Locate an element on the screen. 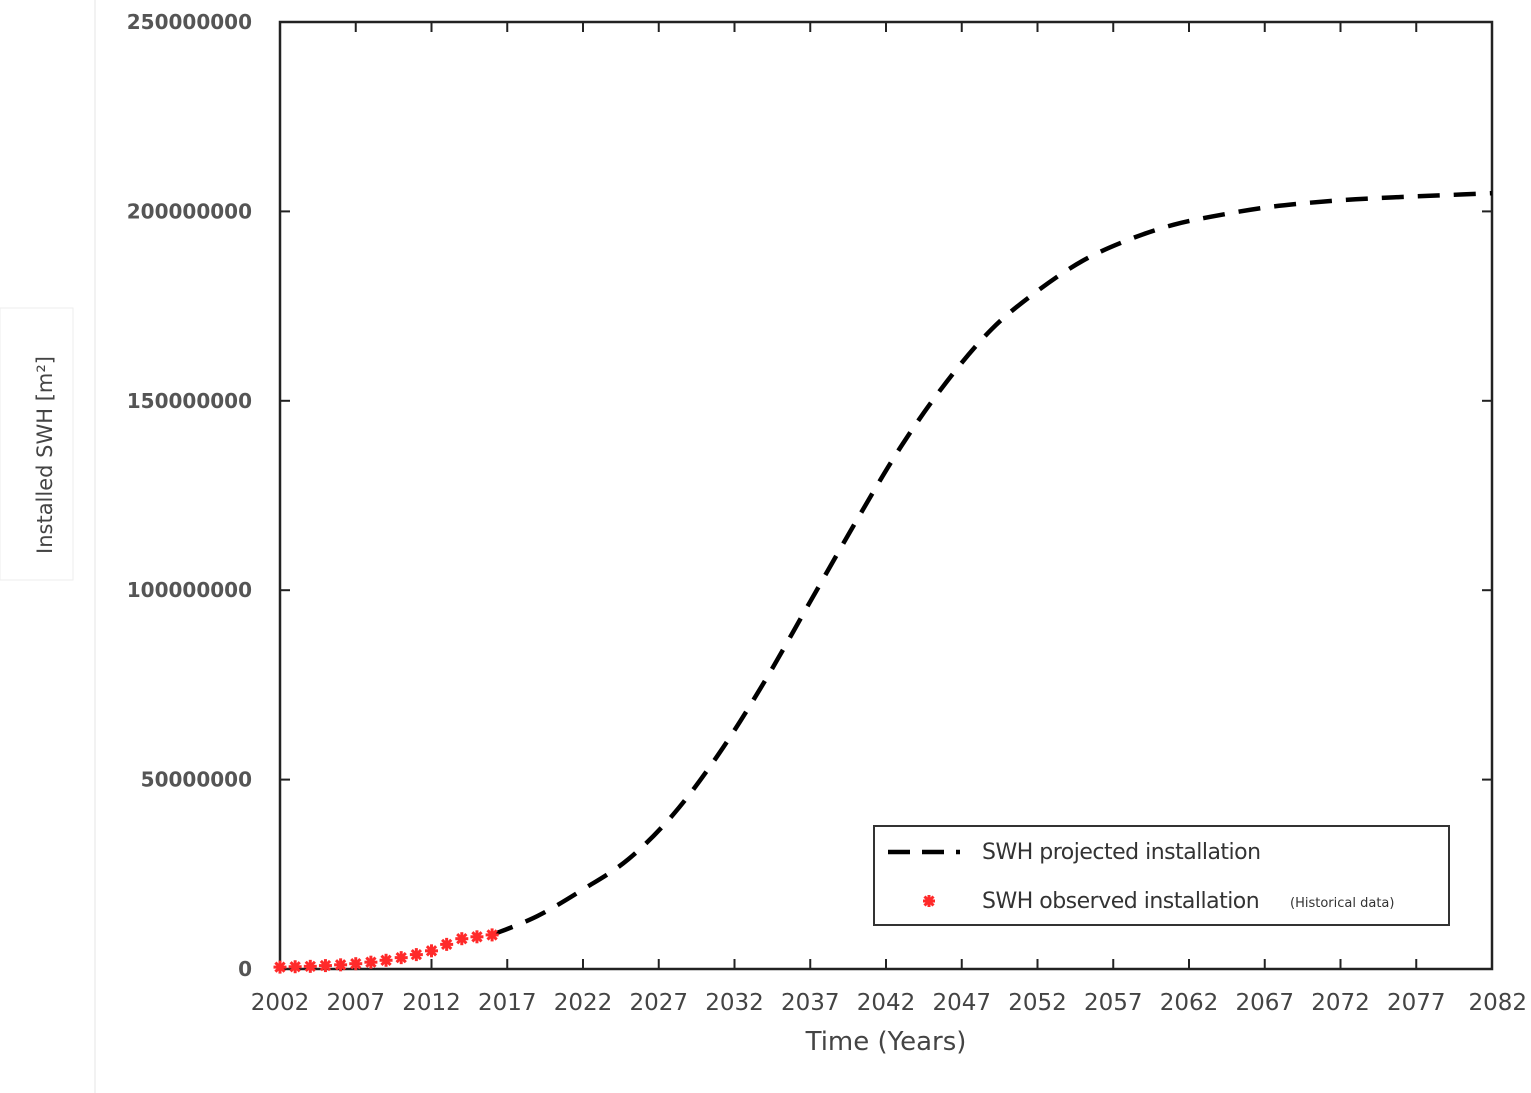 The height and width of the screenshot is (1093, 1531). x-tick-label: 2067 is located at coordinates (1264, 1003).